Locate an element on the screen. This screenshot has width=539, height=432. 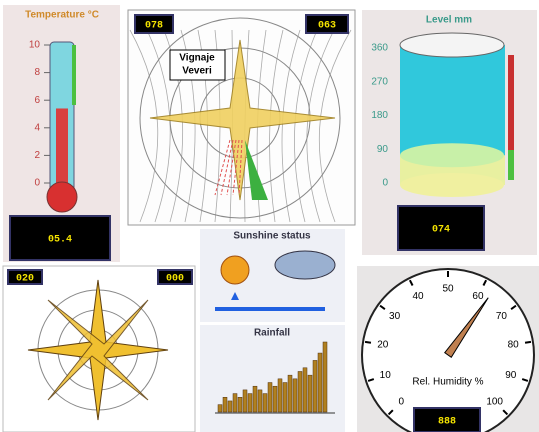
tick-label: 6 is located at coordinates (37, 100).